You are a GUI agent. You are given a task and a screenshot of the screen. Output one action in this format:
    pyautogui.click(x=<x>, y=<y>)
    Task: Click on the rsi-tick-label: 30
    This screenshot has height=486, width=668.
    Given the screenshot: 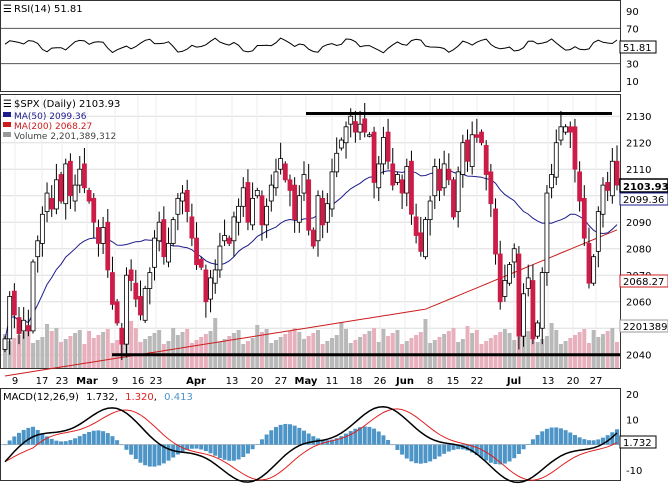 What is the action you would take?
    pyautogui.click(x=632, y=65)
    